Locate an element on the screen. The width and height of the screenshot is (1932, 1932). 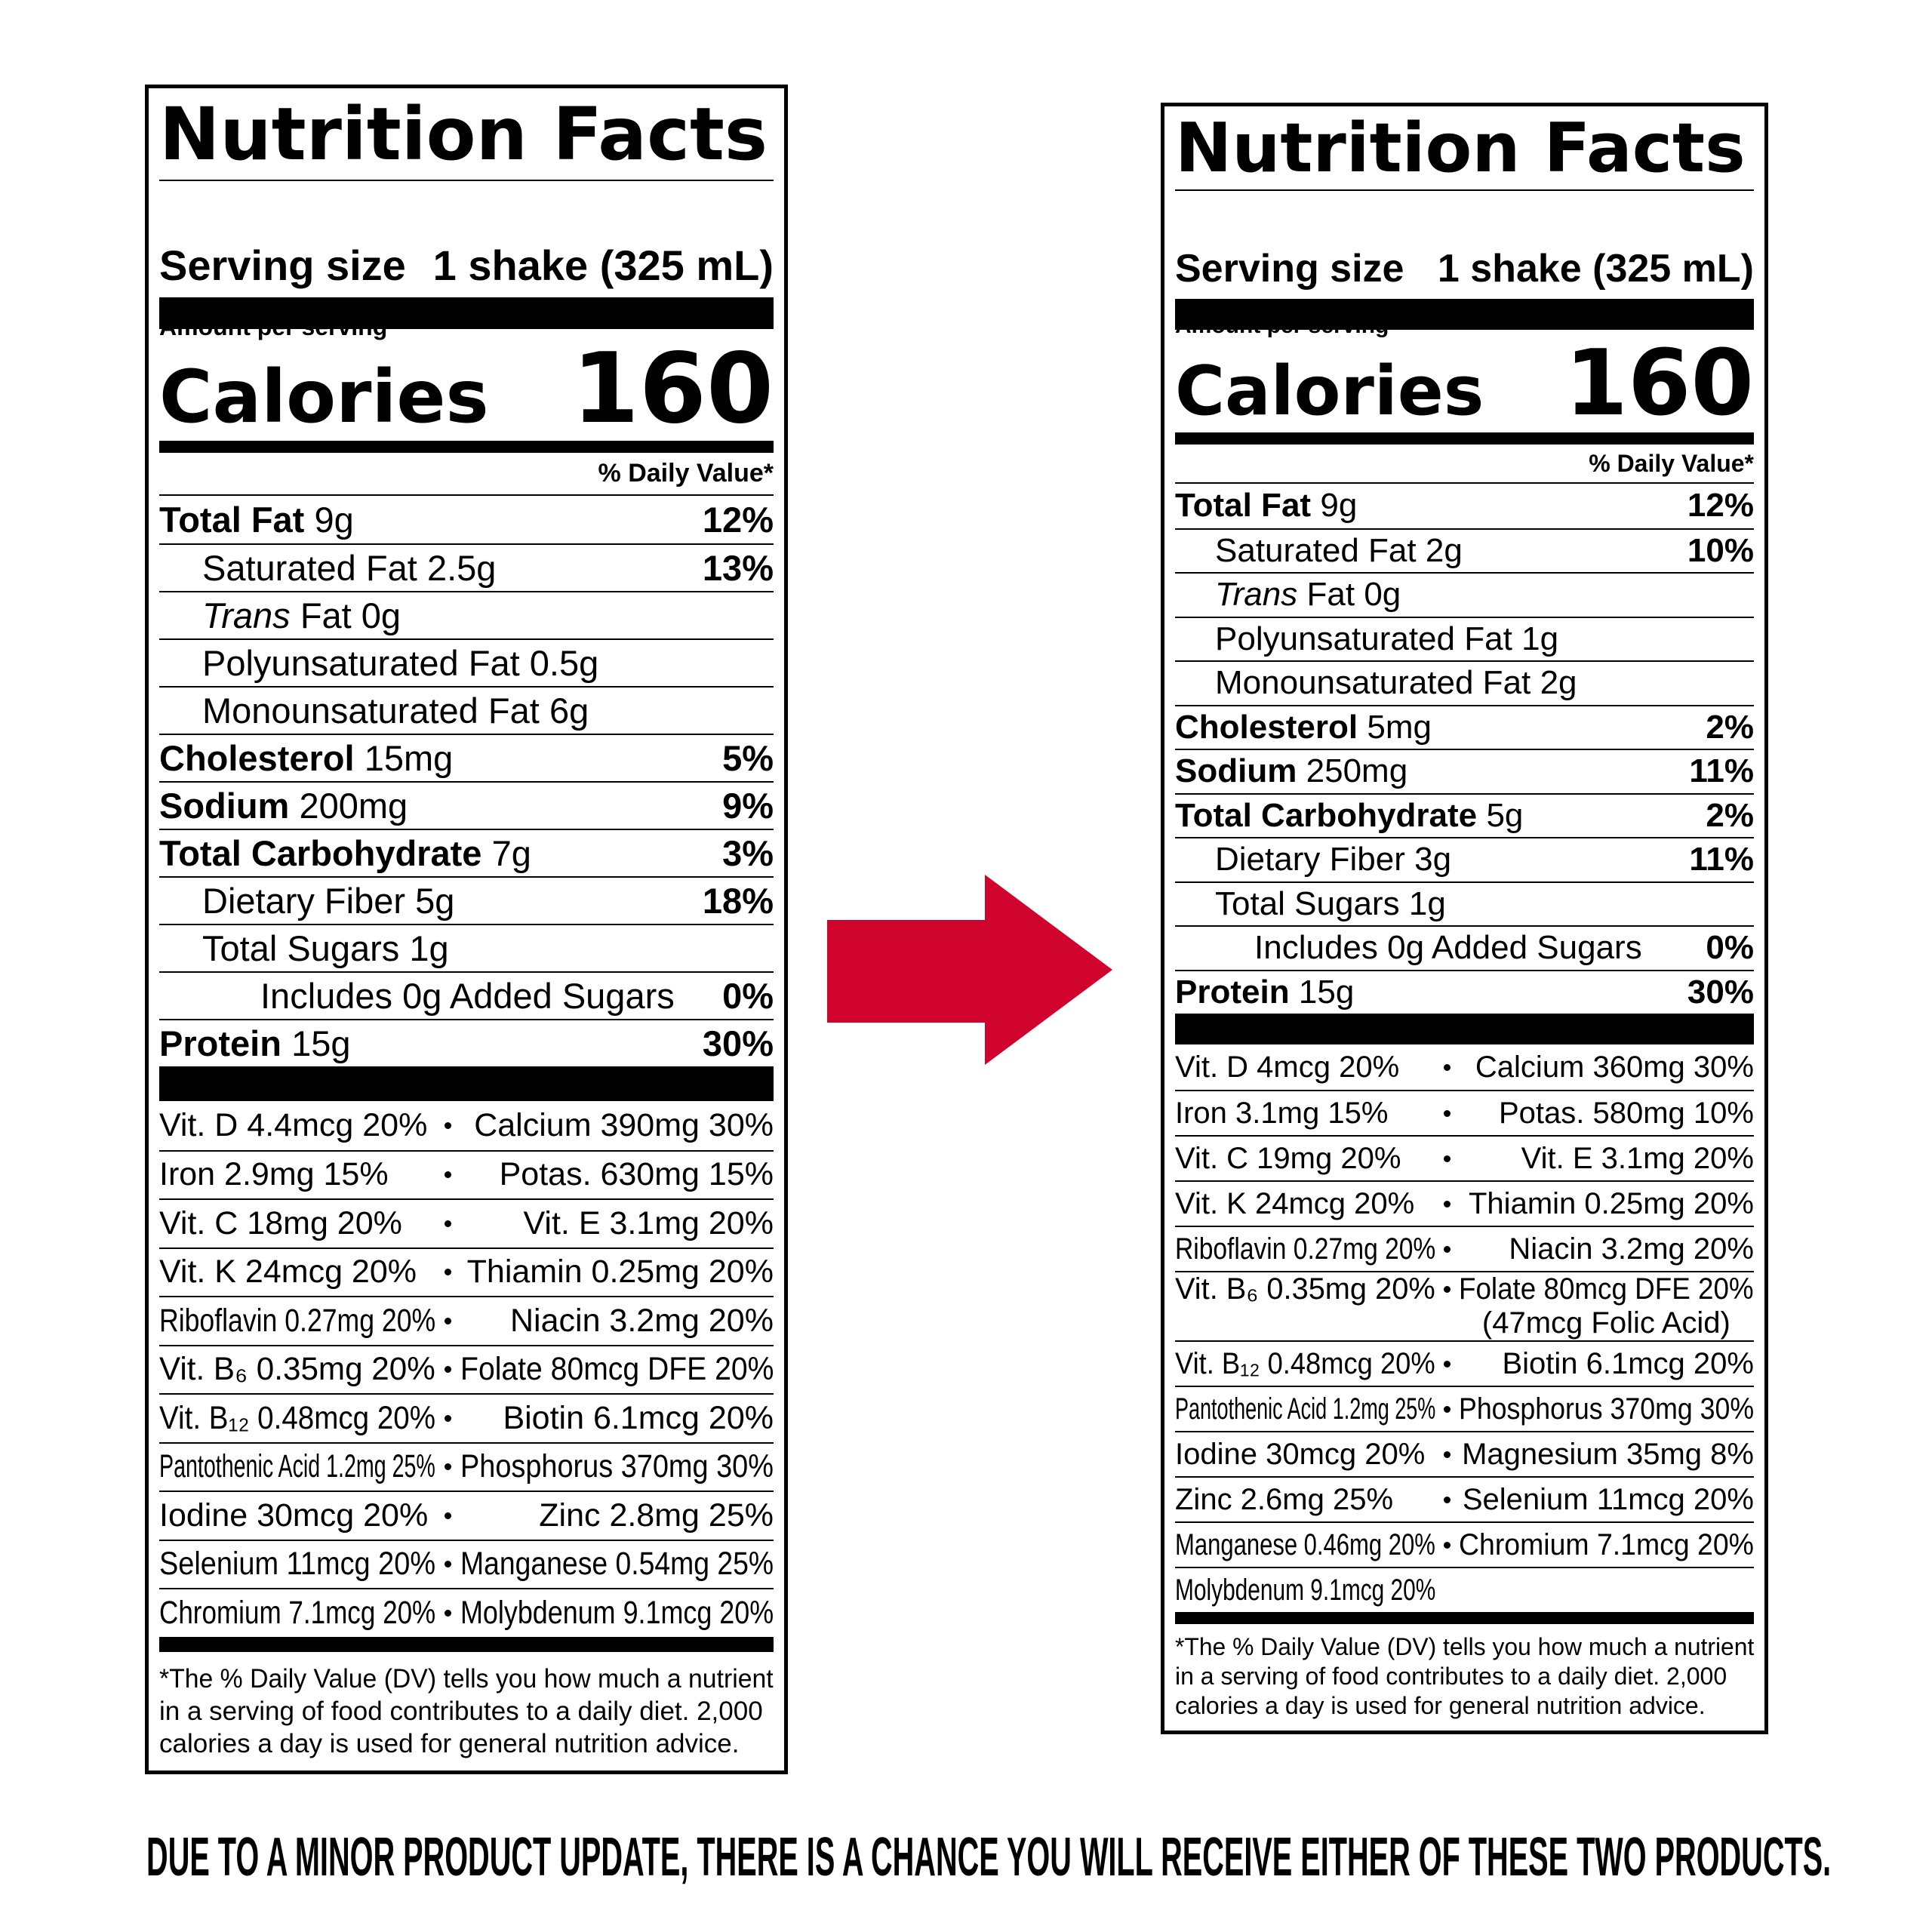
vitamin-row: Molybdenum 9.1mcg 20% is located at coordinates (1464, 1589).